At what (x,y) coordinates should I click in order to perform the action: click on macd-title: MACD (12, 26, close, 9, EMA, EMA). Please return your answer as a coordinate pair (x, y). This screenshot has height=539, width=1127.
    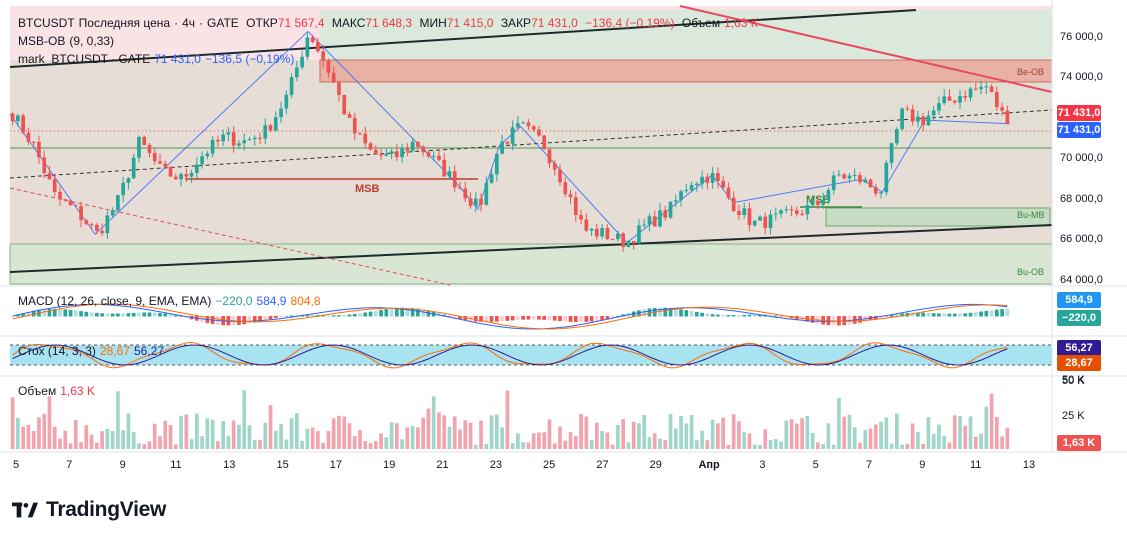
    Looking at the image, I should click on (115, 301).